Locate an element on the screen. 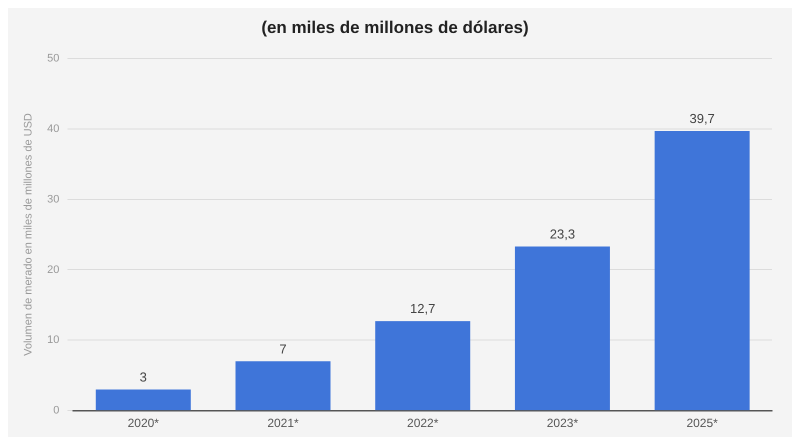 This screenshot has height=445, width=800. y-tick-label: 10 is located at coordinates (53, 340).